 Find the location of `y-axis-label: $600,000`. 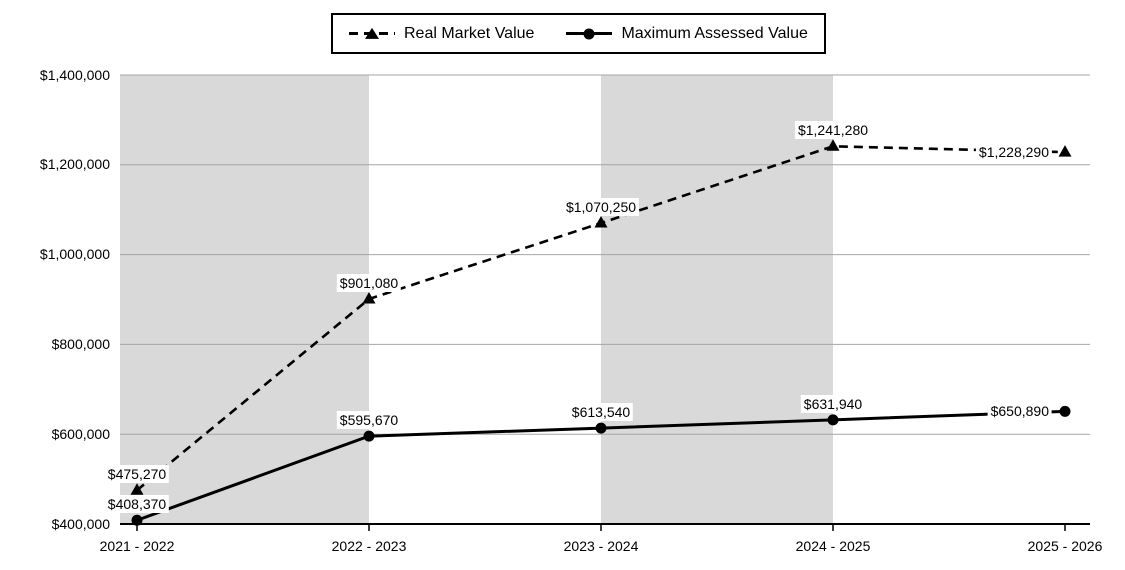

y-axis-label: $600,000 is located at coordinates (80, 433).